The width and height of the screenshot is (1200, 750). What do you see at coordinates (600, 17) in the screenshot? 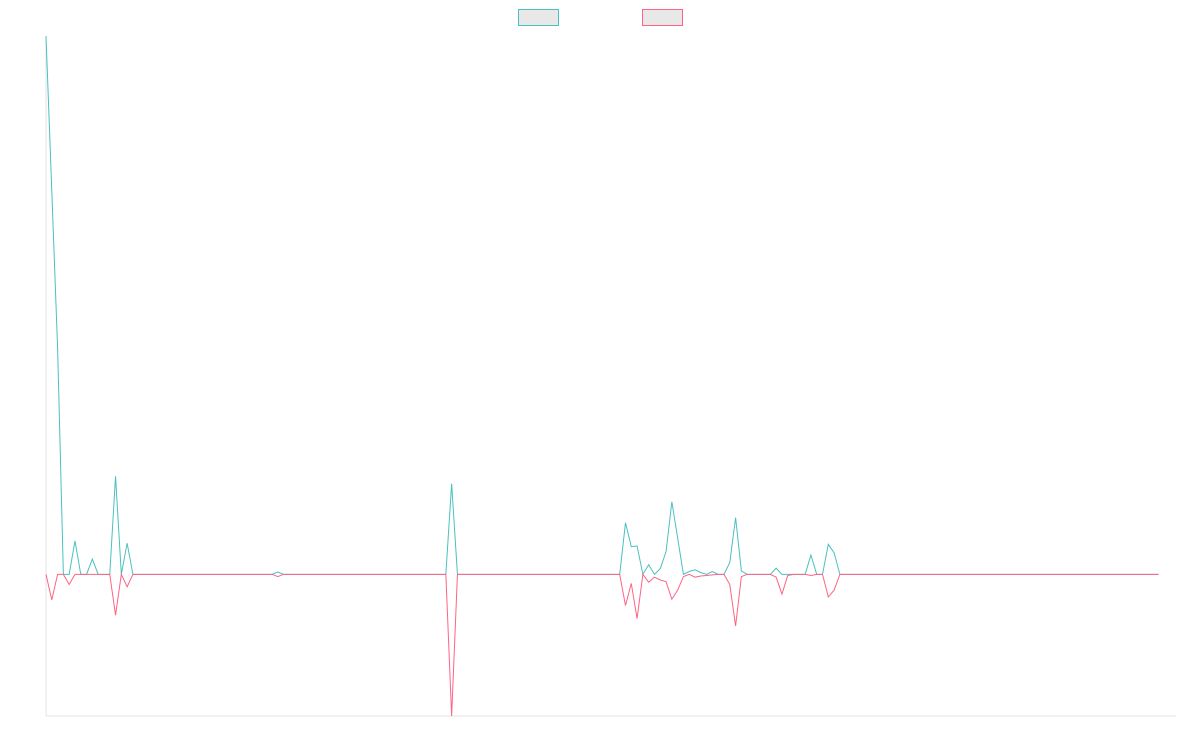
I see `legend` at bounding box center [600, 17].